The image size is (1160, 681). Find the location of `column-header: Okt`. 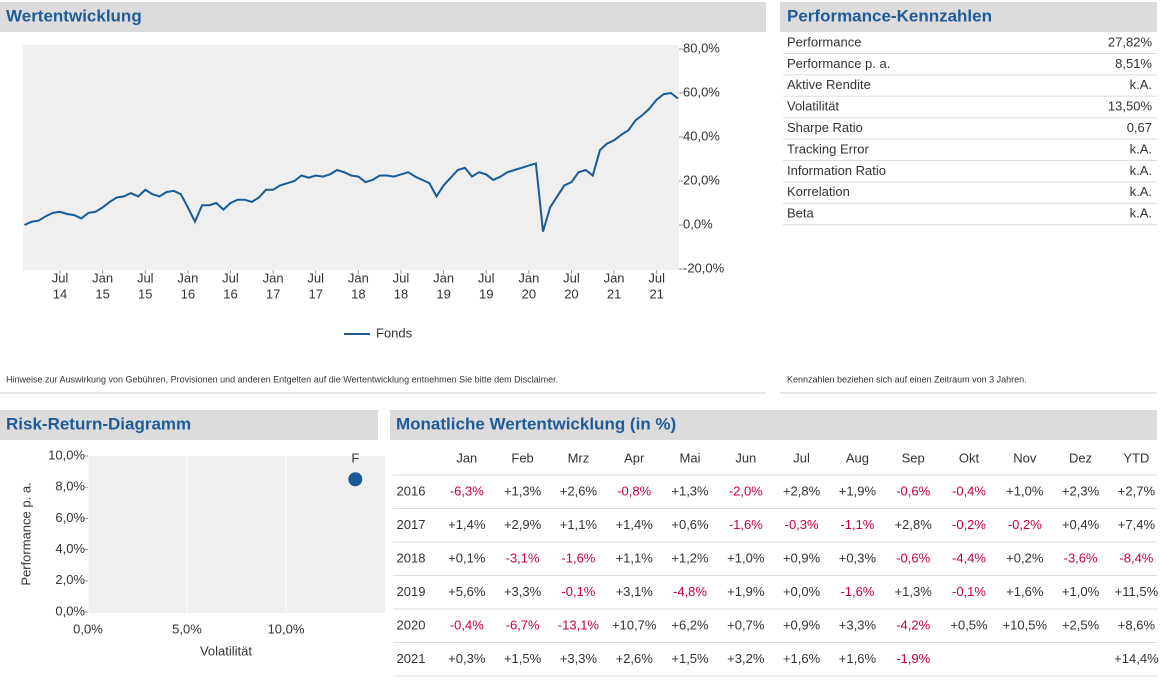

column-header: Okt is located at coordinates (969, 457).